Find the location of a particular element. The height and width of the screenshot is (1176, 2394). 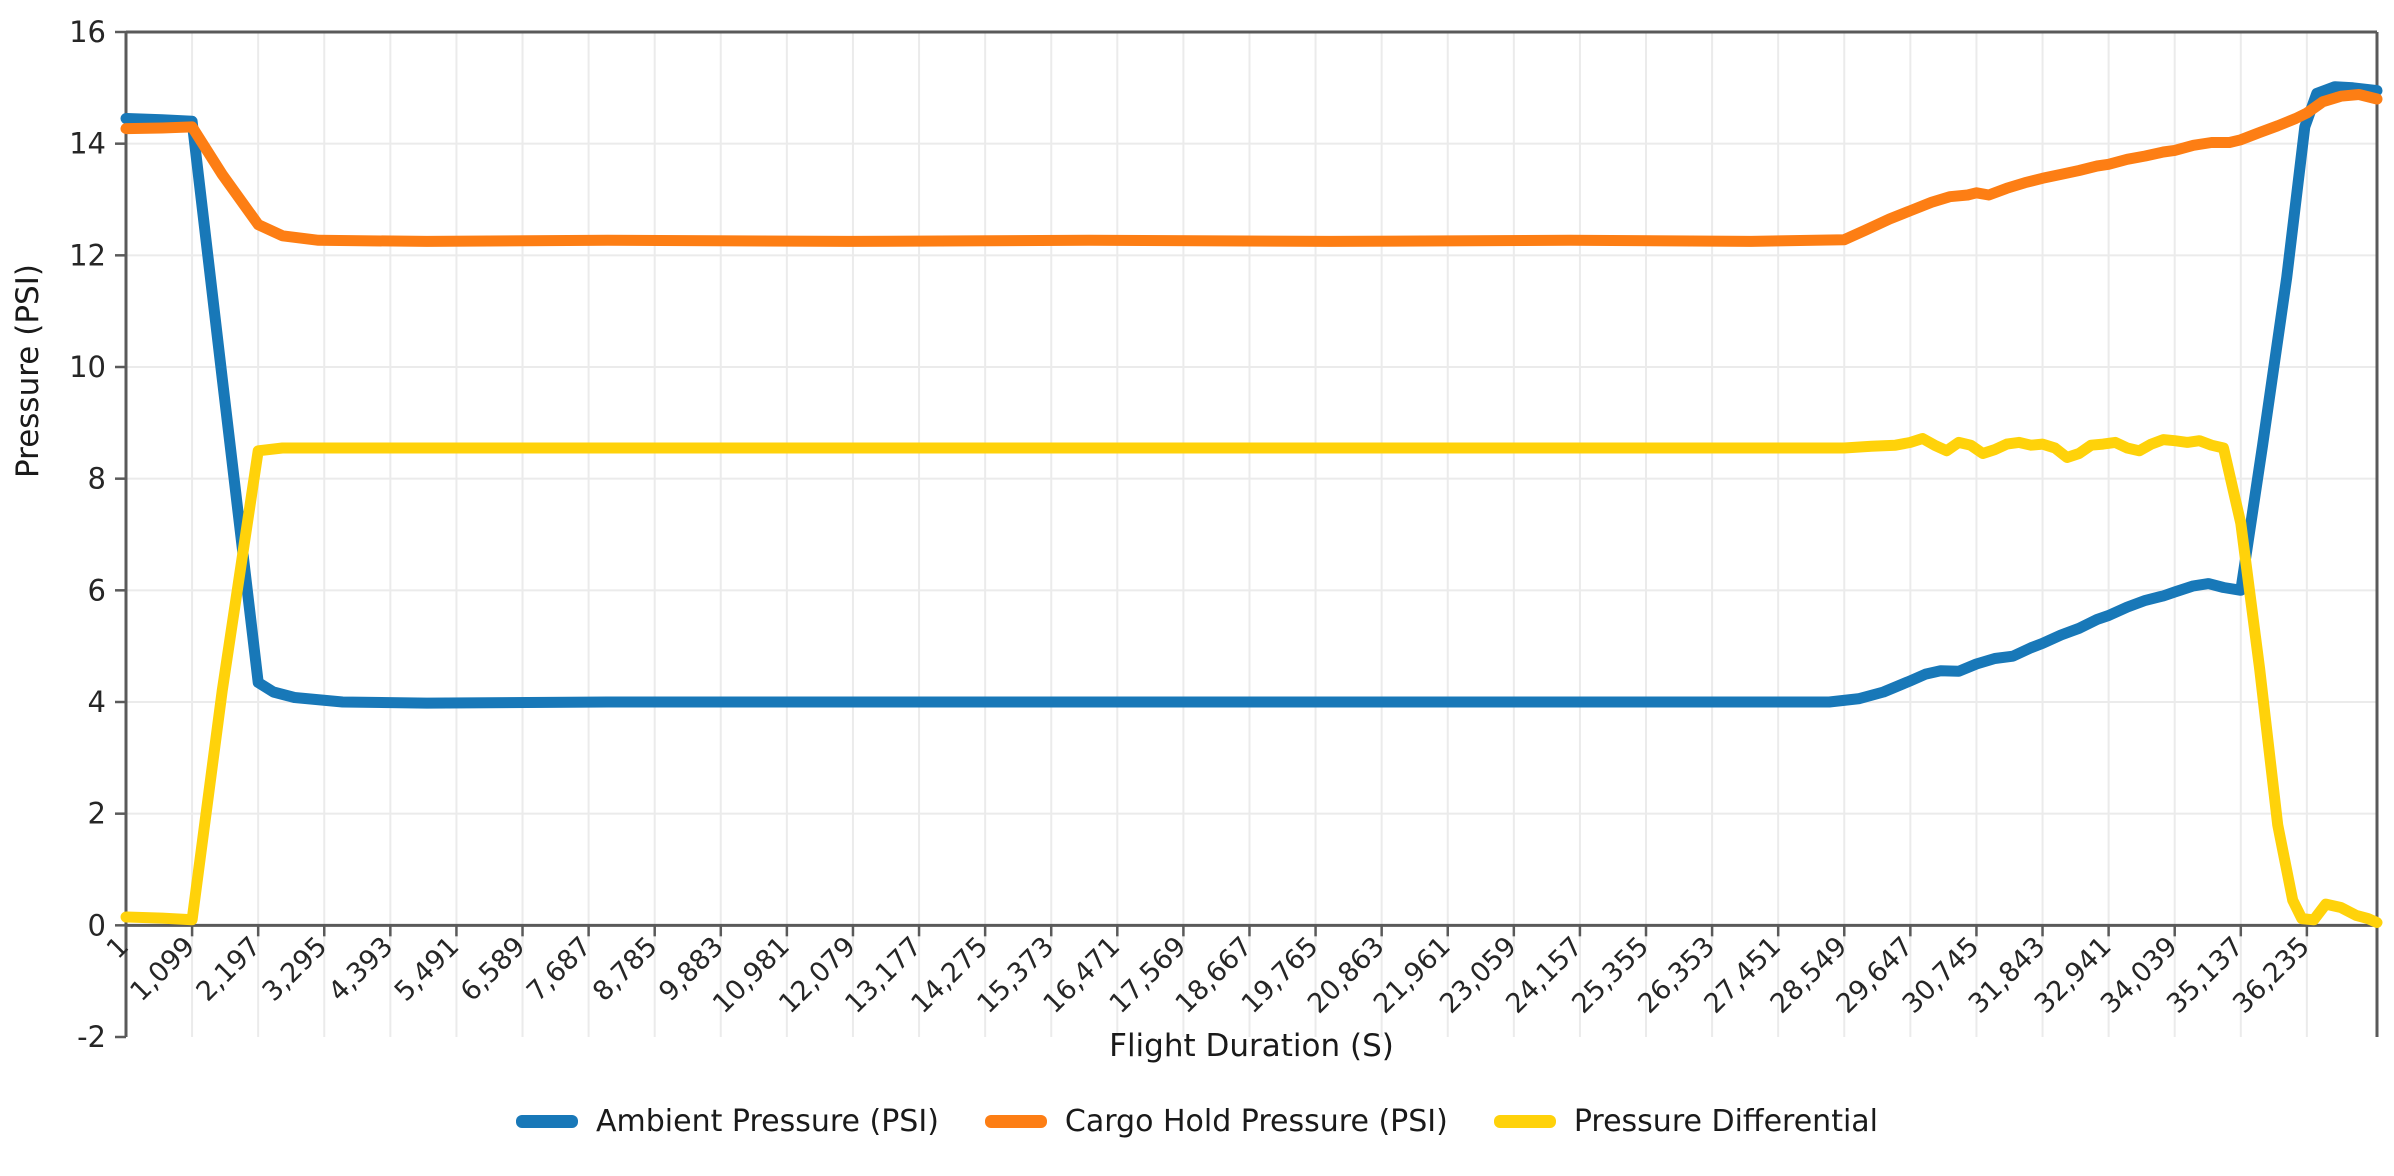

x-tick-label: 6,589 is located at coordinates (493, 969).